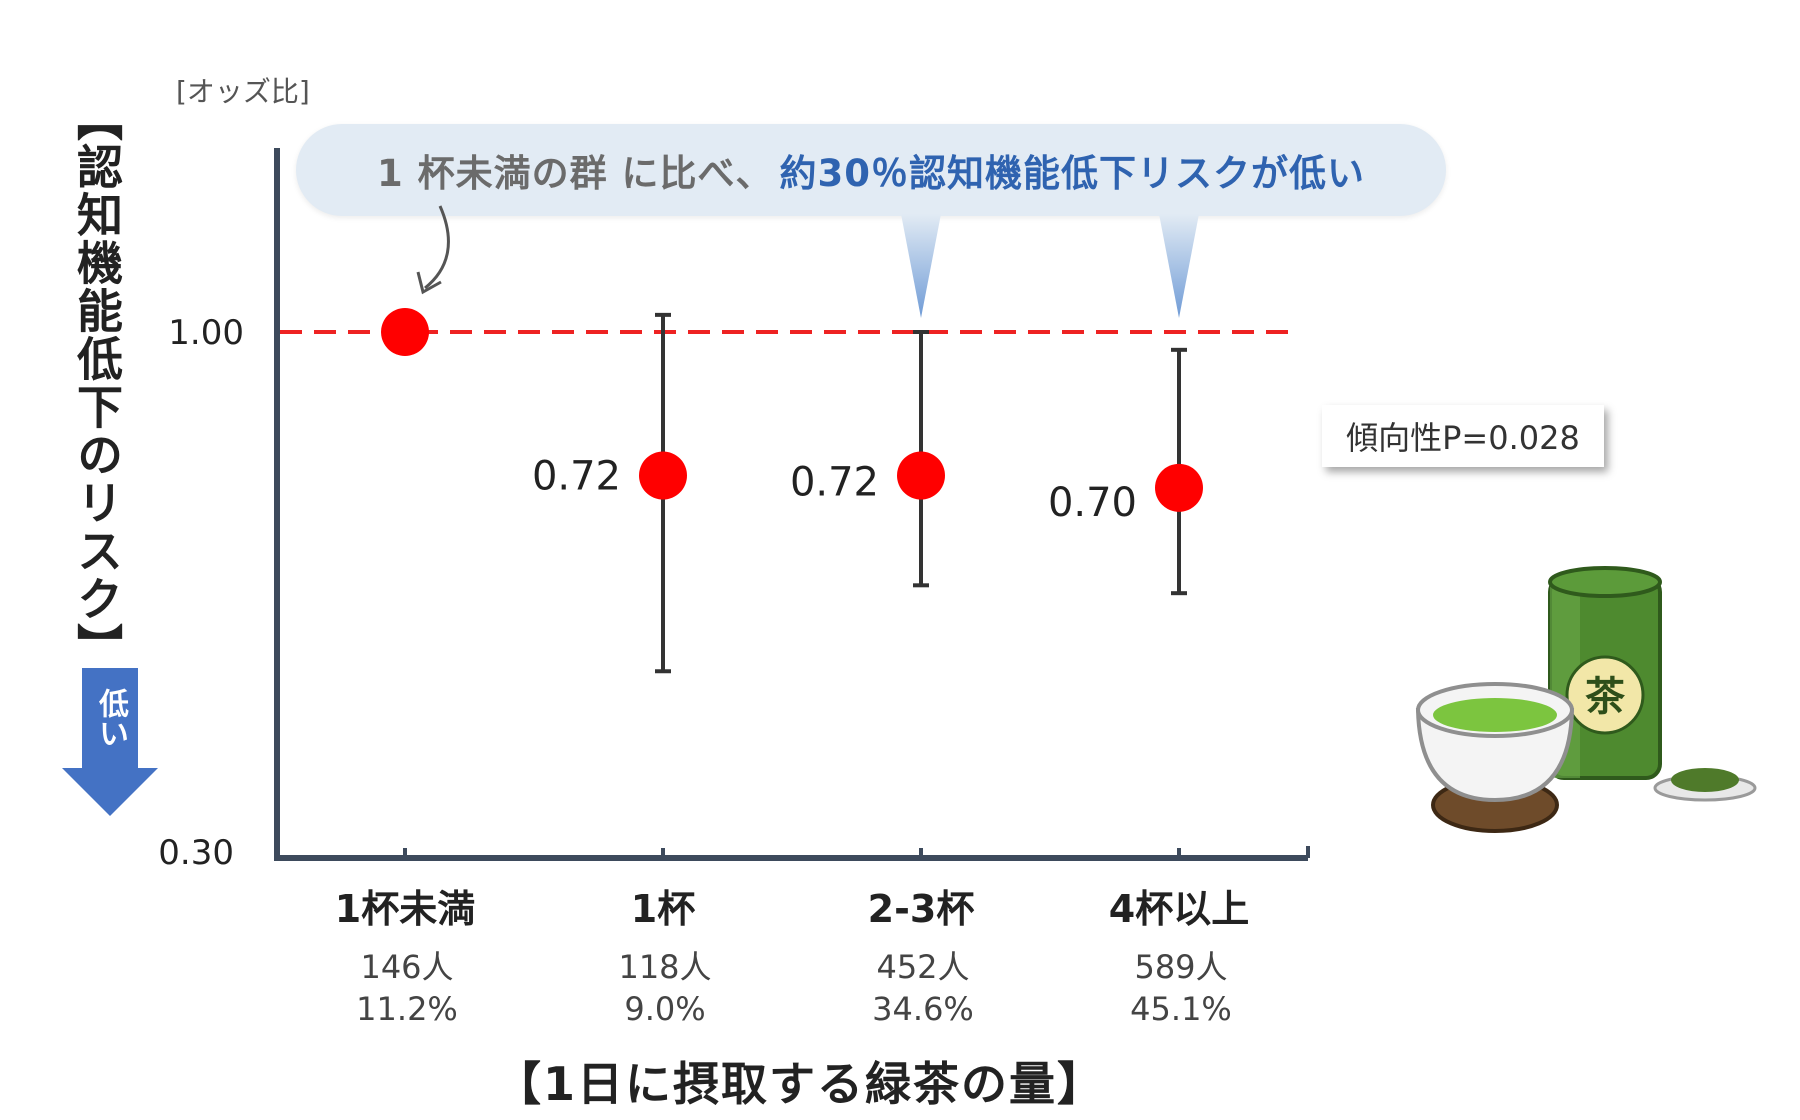  I want to click on callout-curved-arrow, so click(437, 247).